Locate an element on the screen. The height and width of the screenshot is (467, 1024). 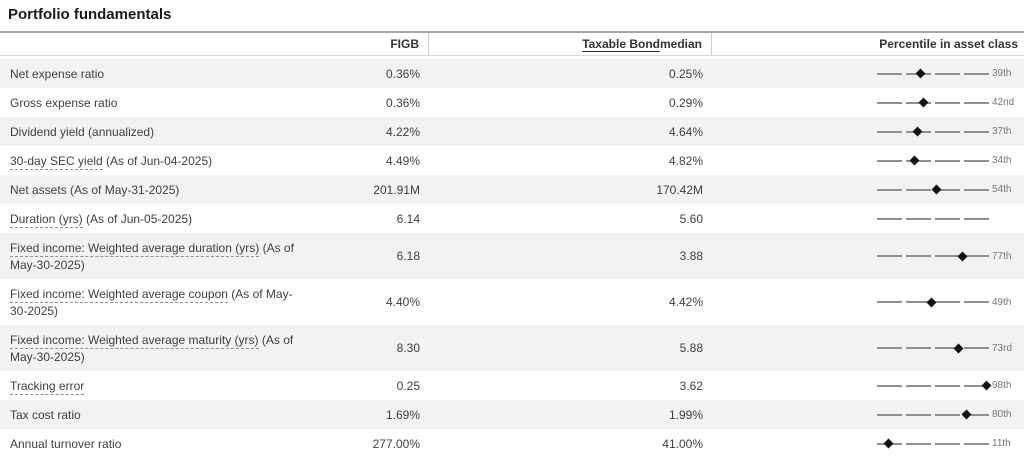
metric-term: Tax cost ratio is located at coordinates (45, 414).